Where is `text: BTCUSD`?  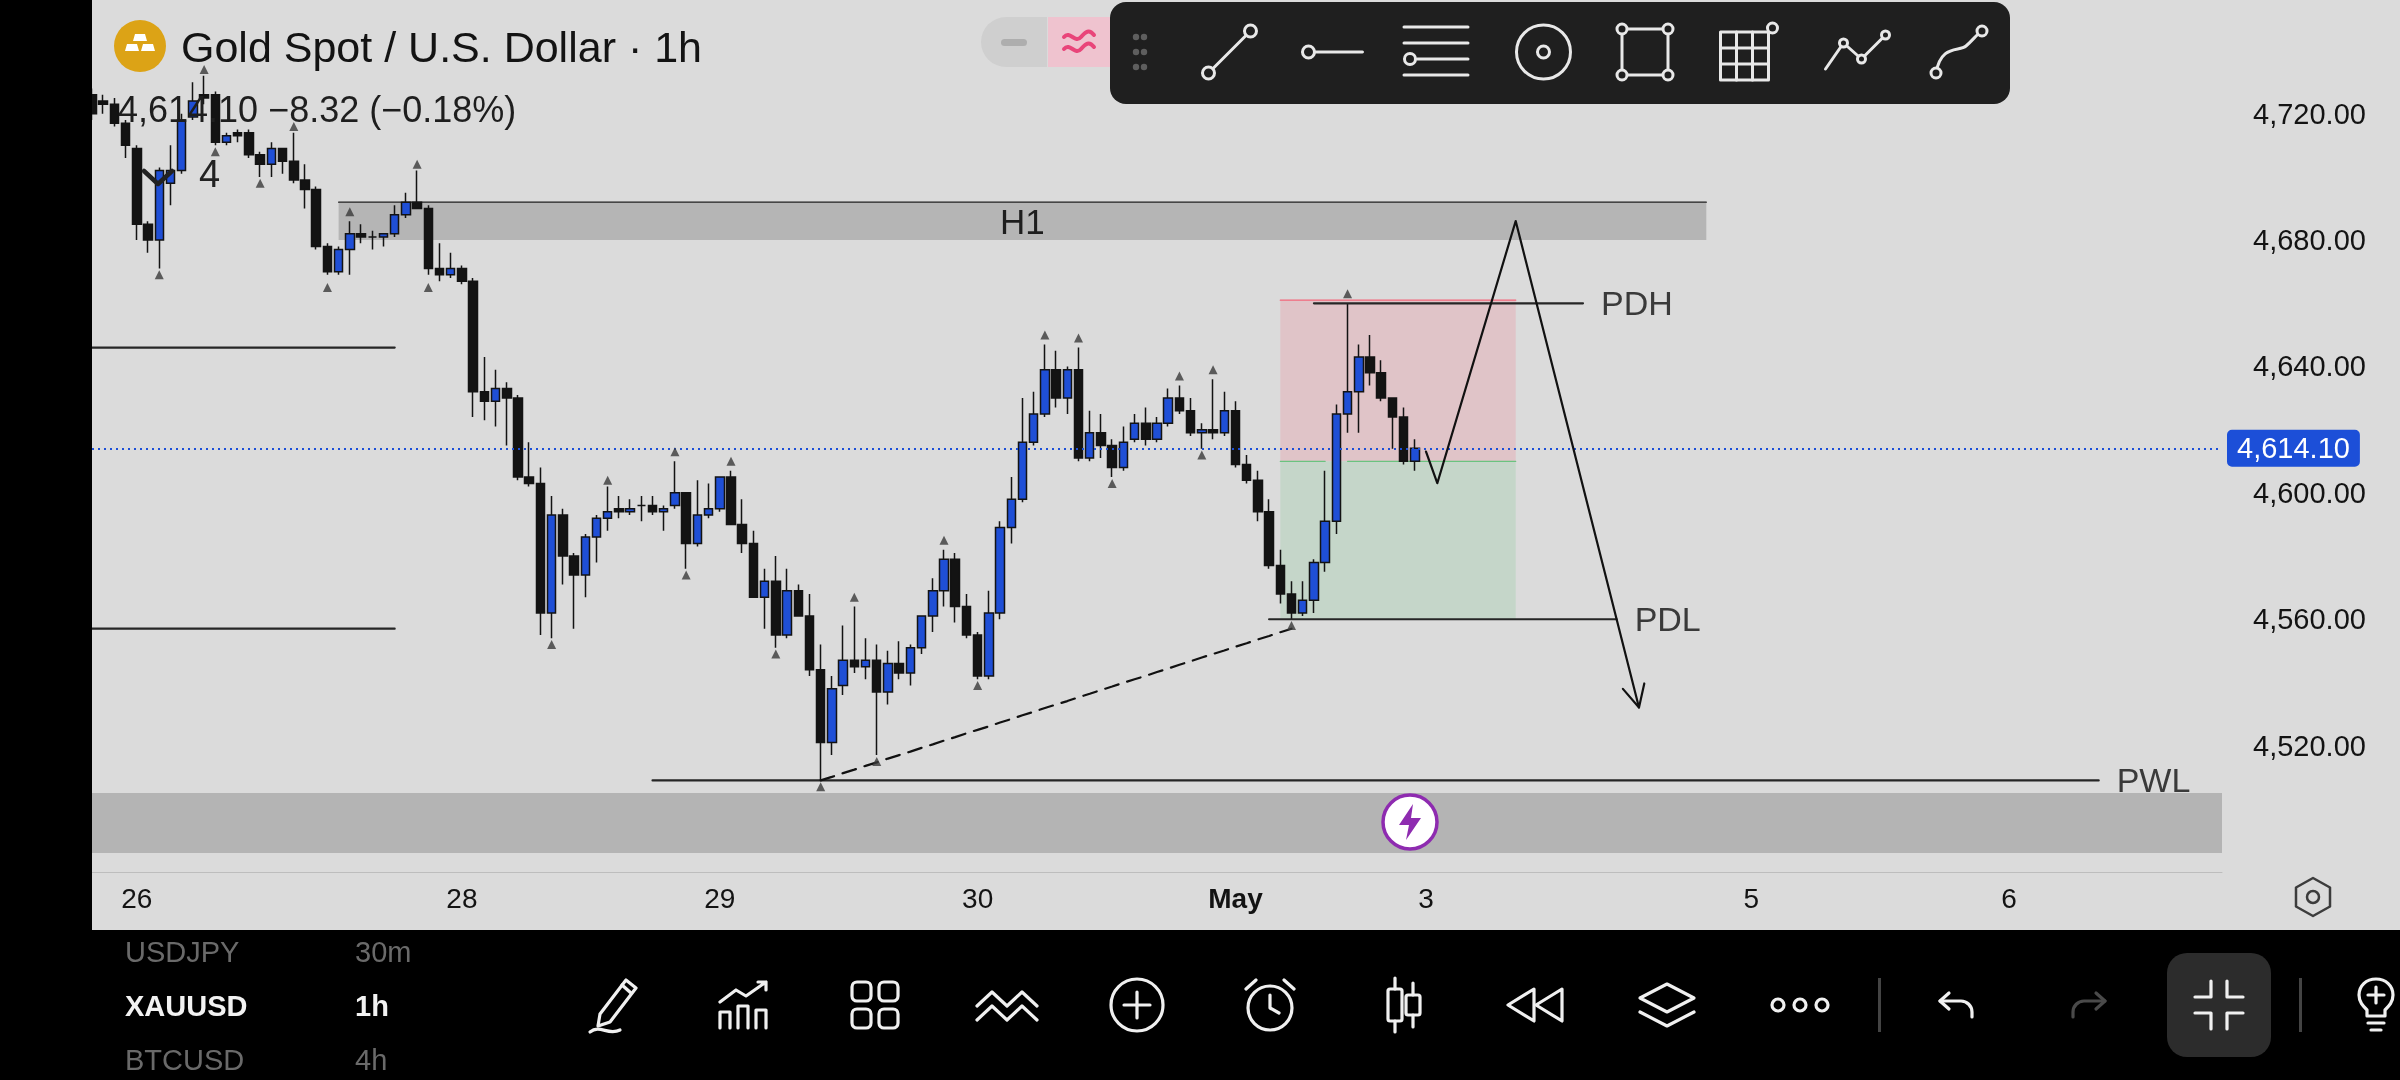 text: BTCUSD is located at coordinates (185, 1060).